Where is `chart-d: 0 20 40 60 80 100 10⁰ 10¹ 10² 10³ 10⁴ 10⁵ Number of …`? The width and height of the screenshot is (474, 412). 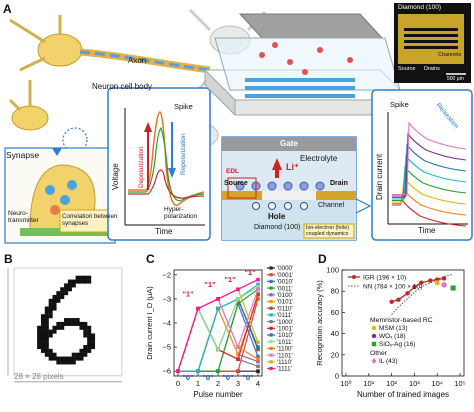 chart-d: 0 20 40 60 80 100 10⁰ 10¹ 10² 10³ 10⁴ 10⁵ Number of … is located at coordinates (390, 333).